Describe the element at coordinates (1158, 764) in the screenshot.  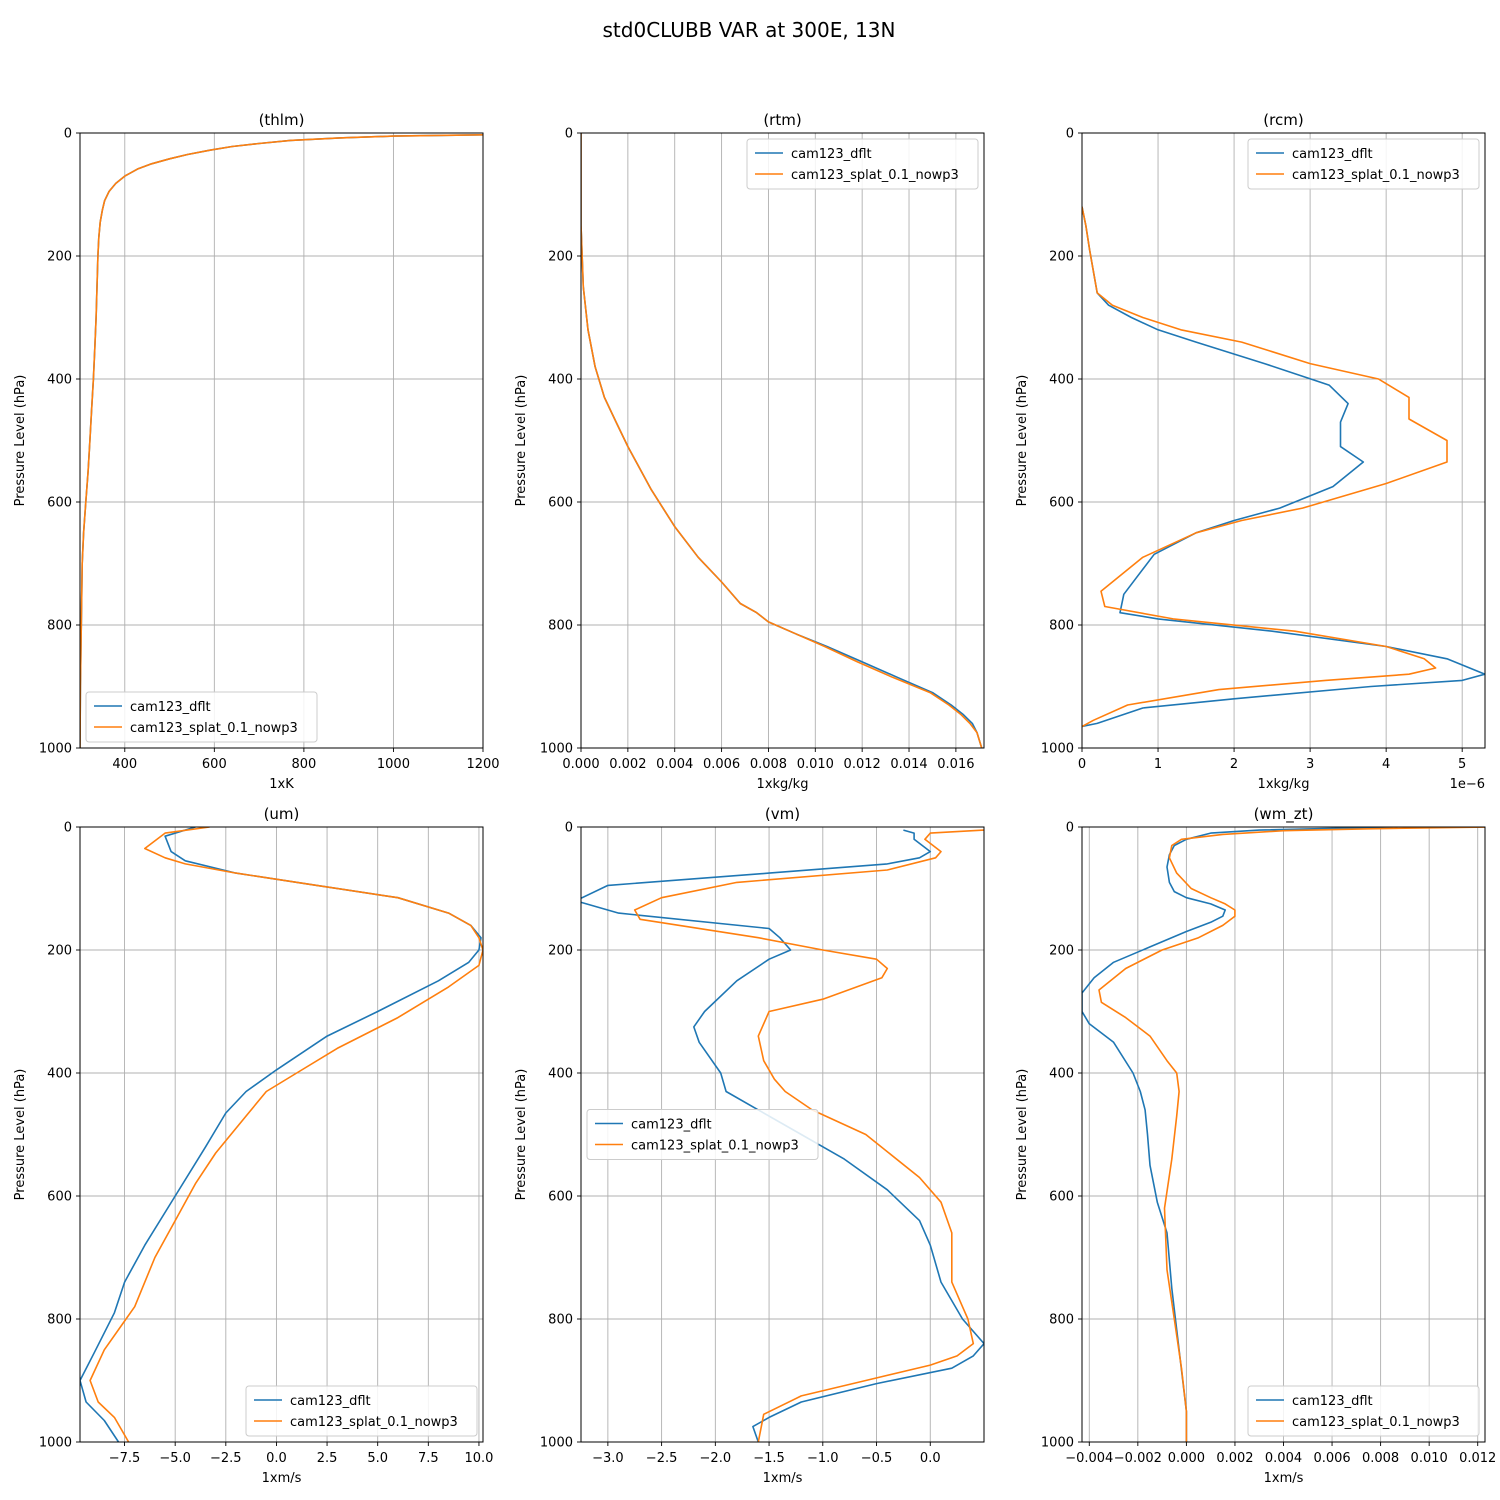
I see `x-tick-label: 1` at that location.